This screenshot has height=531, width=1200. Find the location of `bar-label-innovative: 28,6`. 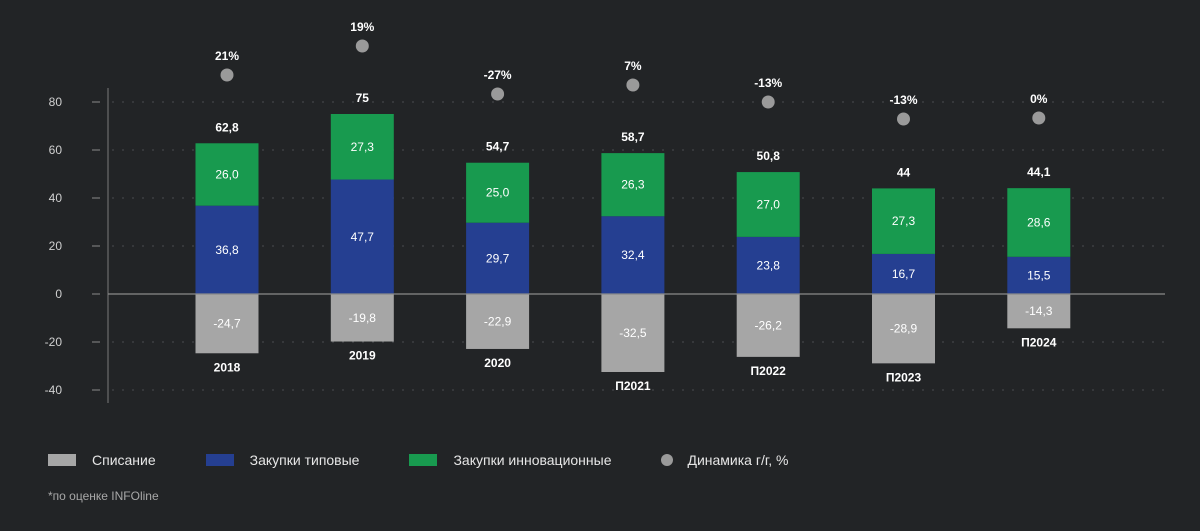

bar-label-innovative: 28,6 is located at coordinates (1039, 222).